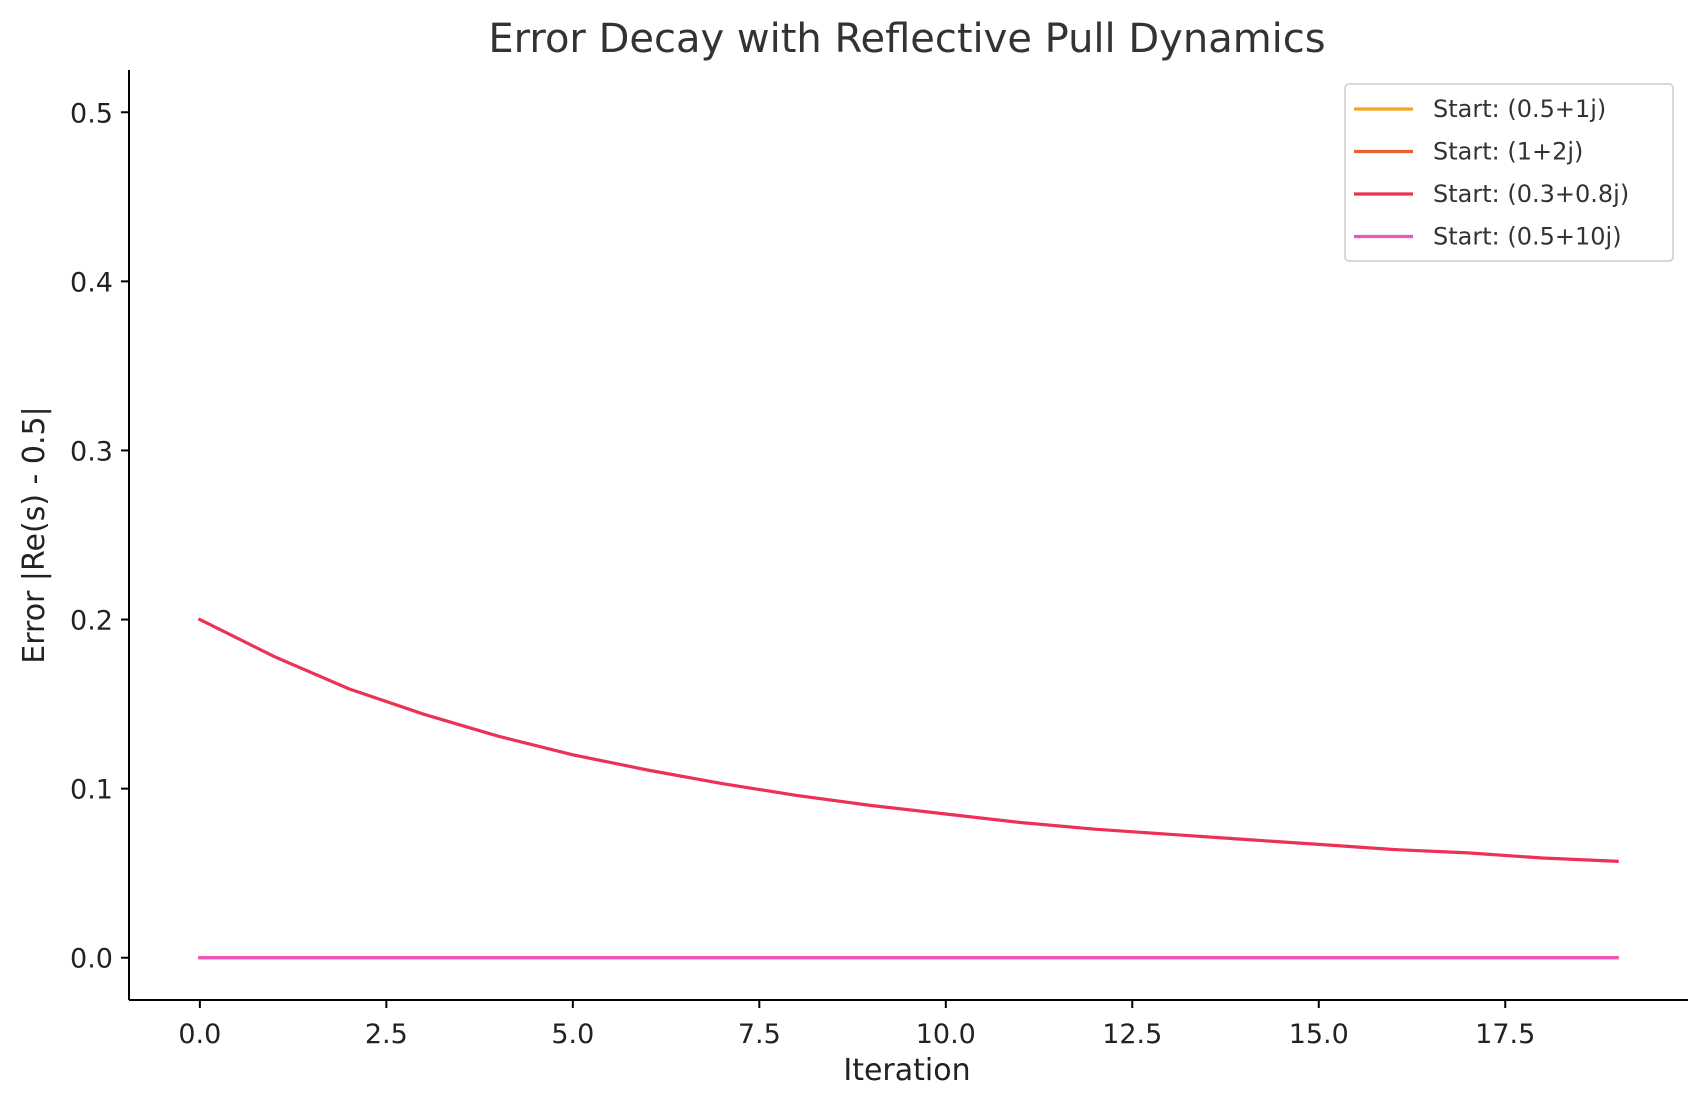 This screenshot has height=1101, width=1698. What do you see at coordinates (759, 1034) in the screenshot?
I see `x-tick-label: 7.5` at bounding box center [759, 1034].